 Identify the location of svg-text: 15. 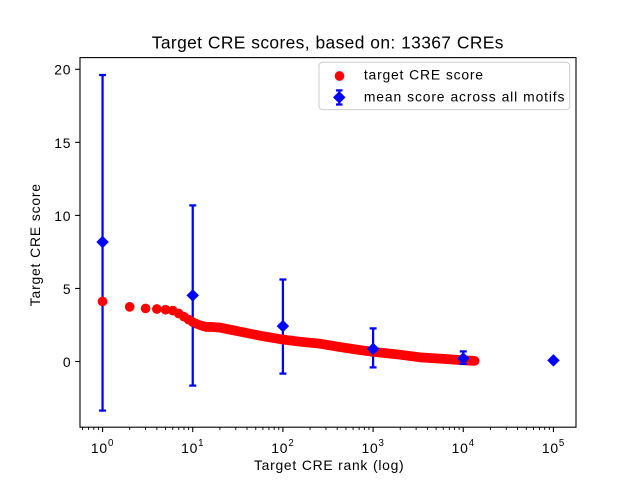
(62, 143).